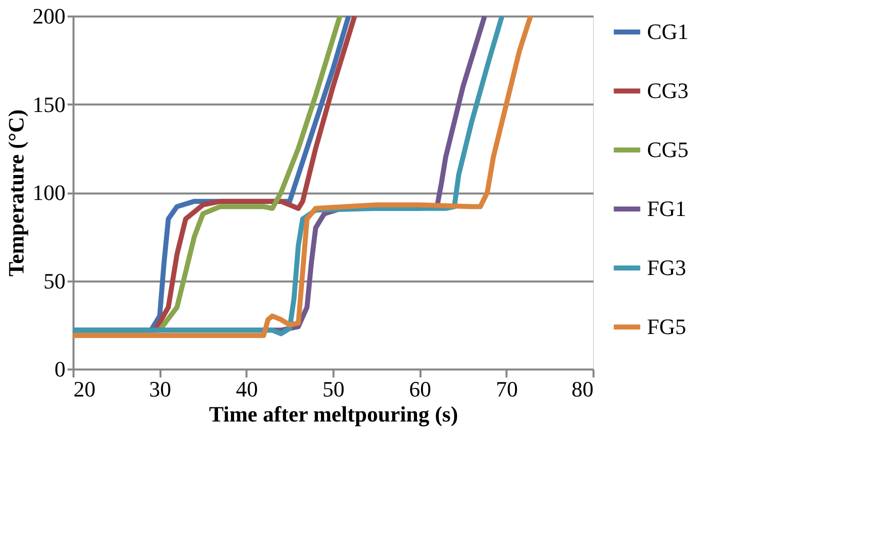  What do you see at coordinates (49, 104) in the screenshot?
I see `y-tick-label: 150` at bounding box center [49, 104].